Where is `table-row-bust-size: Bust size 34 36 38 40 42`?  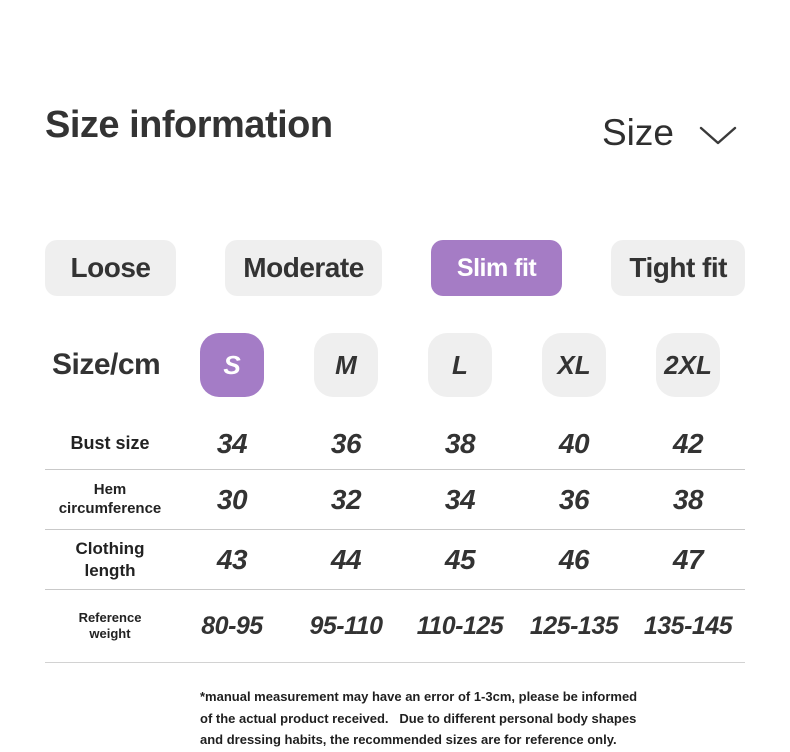 table-row-bust-size: Bust size 34 36 38 40 42 is located at coordinates (395, 444).